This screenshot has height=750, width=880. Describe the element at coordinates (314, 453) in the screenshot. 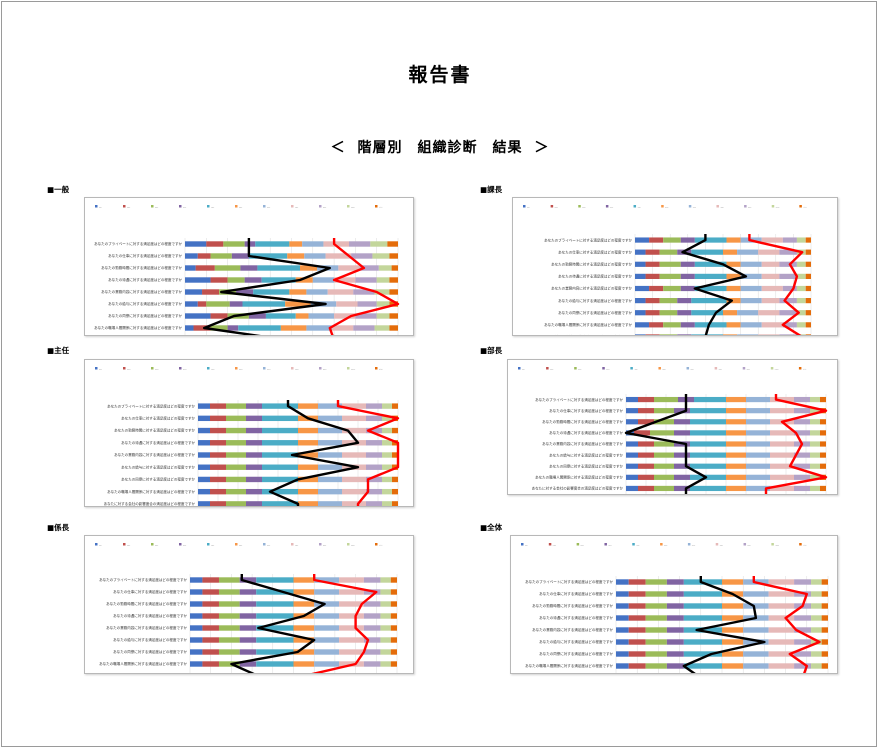

I see `black-line` at that location.